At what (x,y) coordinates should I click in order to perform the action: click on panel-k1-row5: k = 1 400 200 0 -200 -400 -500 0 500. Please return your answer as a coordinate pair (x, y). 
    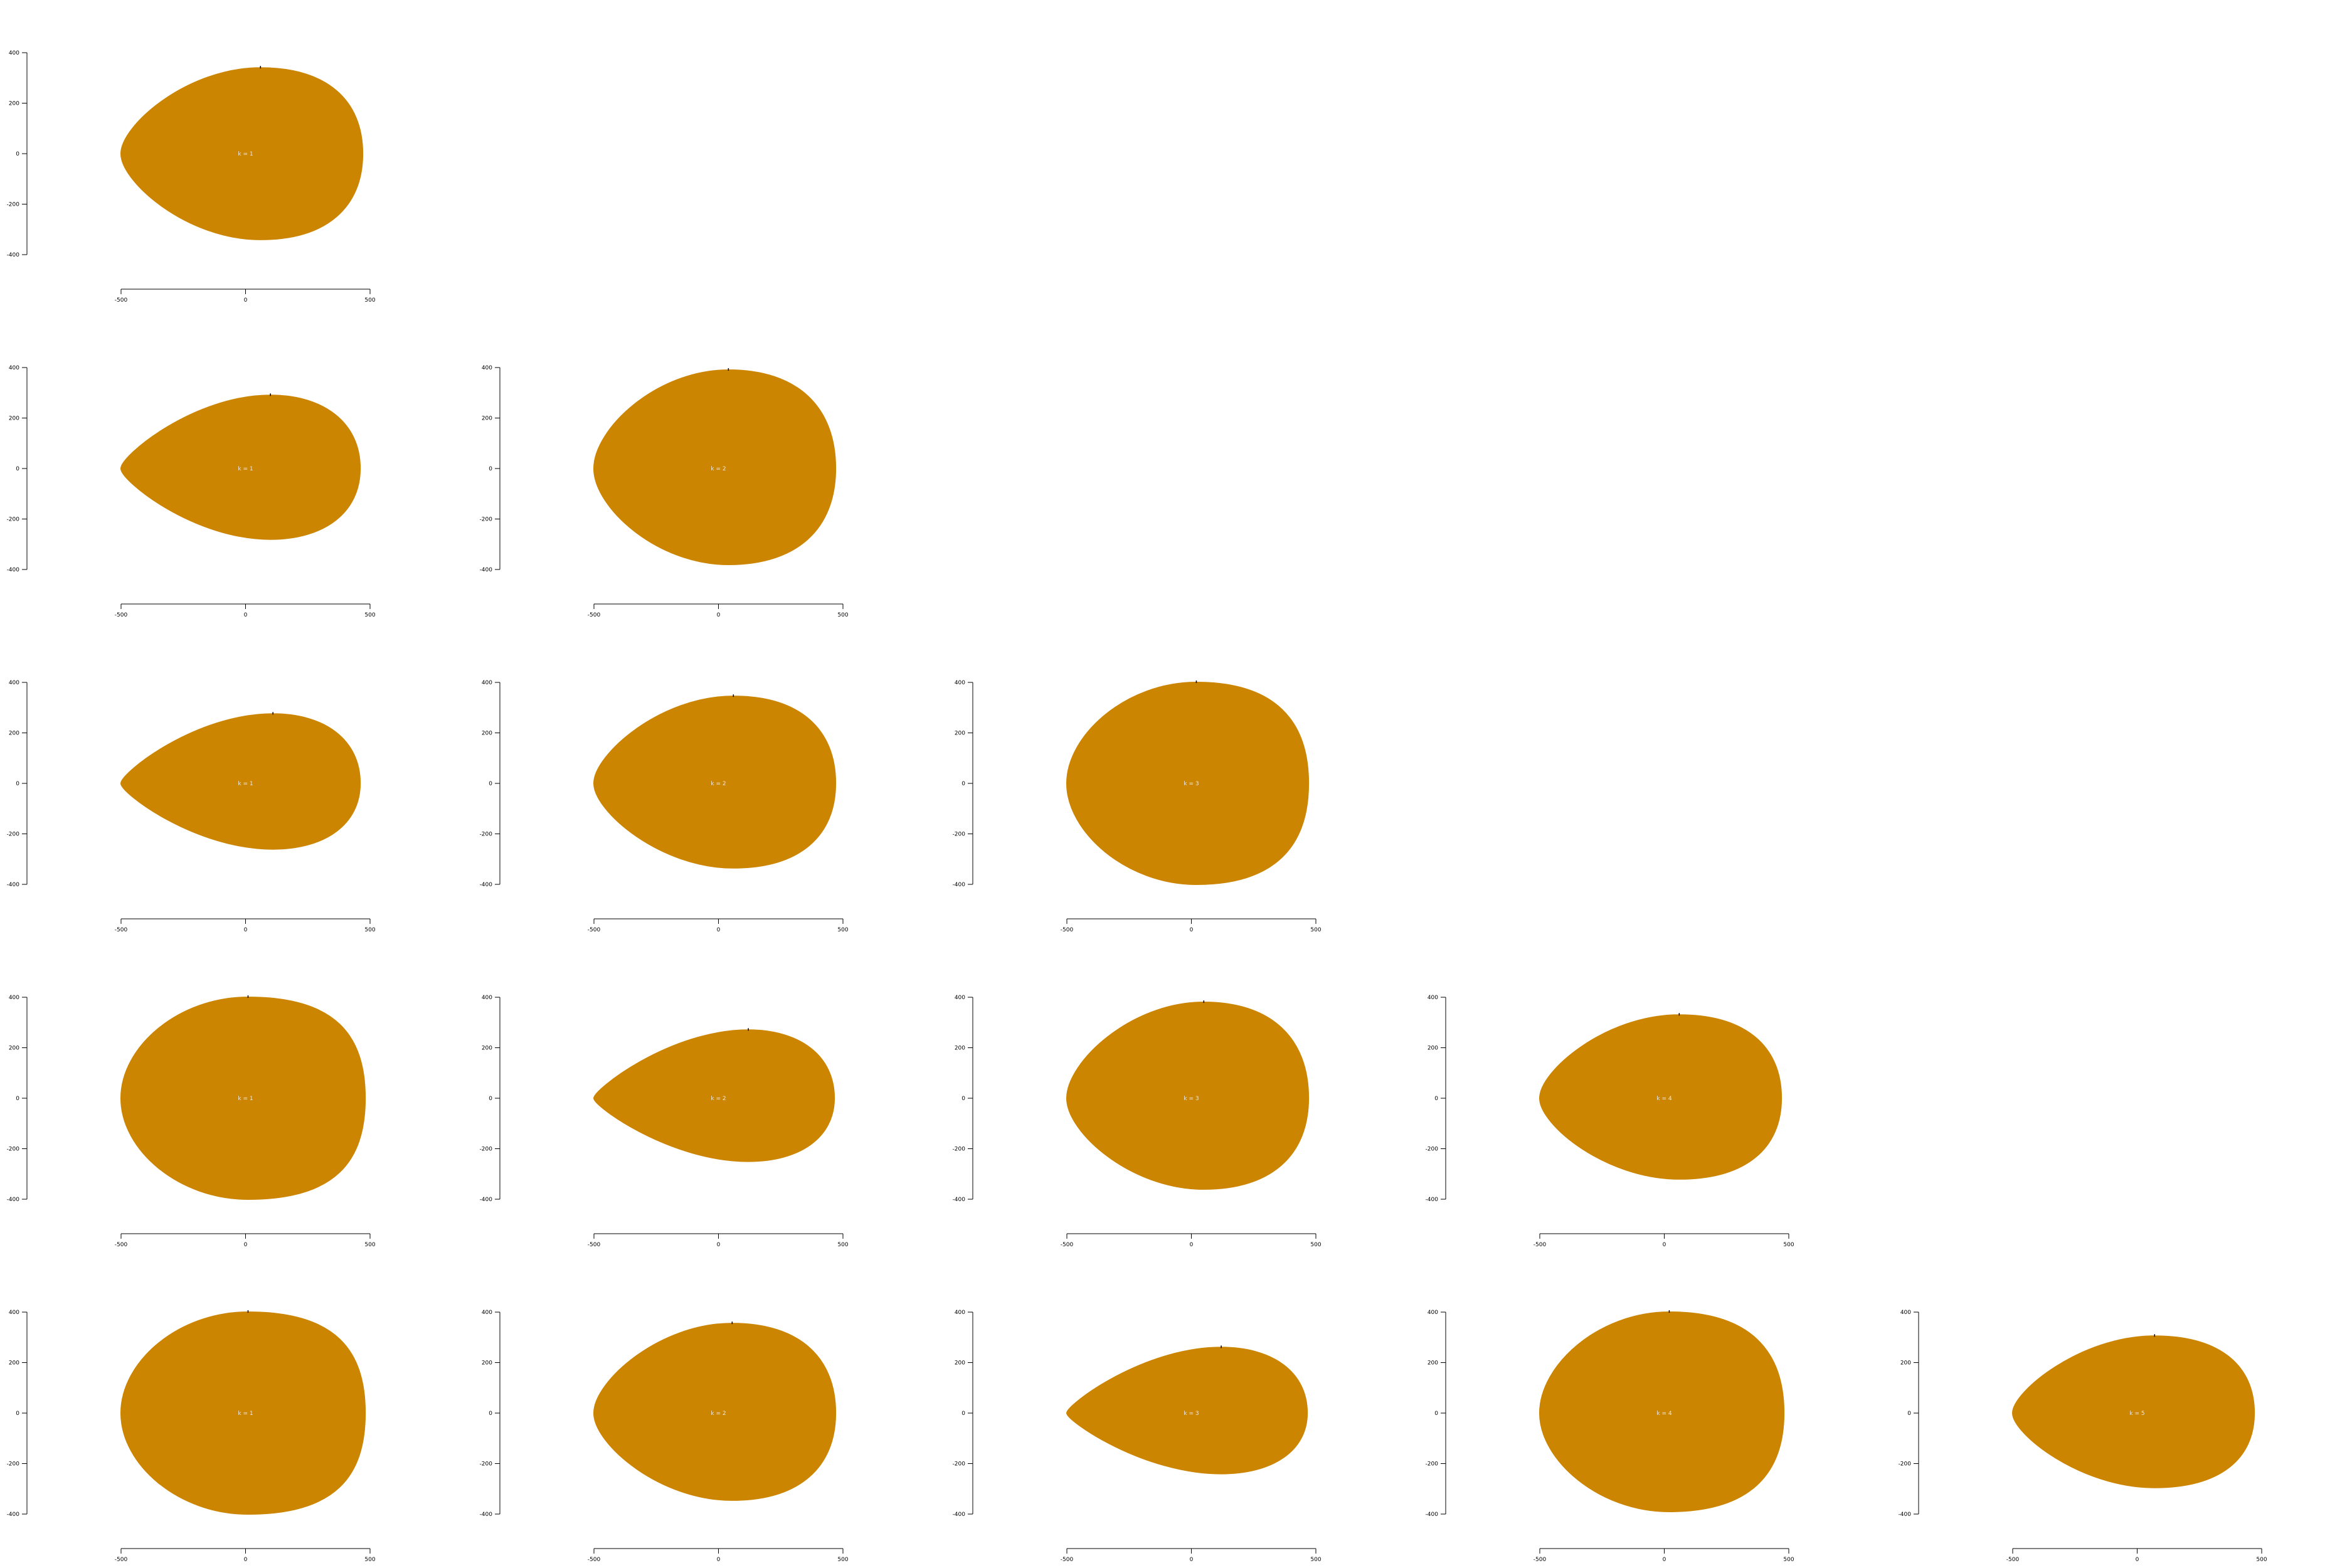
    Looking at the image, I should click on (191, 1437).